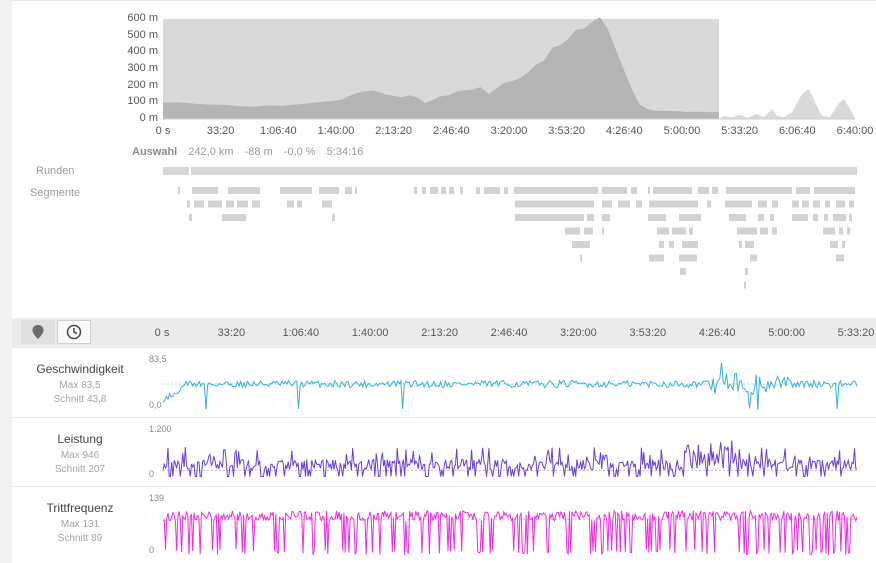  I want to click on laps-bar, so click(510, 171).